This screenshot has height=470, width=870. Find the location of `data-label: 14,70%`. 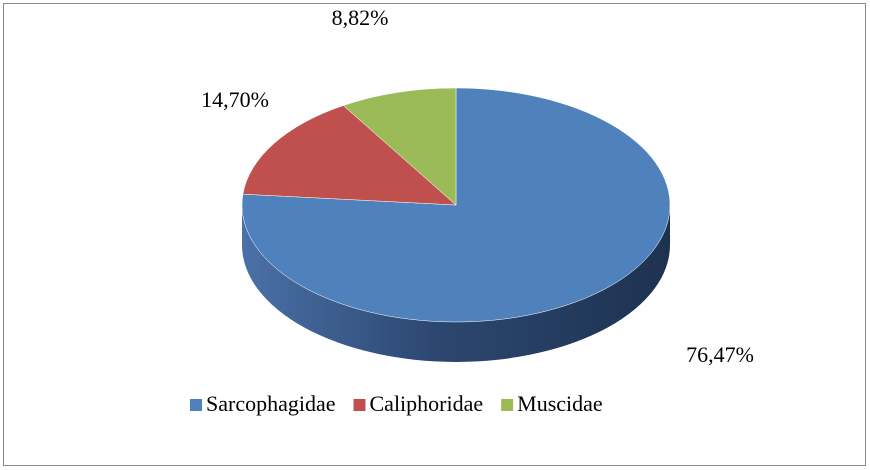

data-label: 14,70% is located at coordinates (235, 99).